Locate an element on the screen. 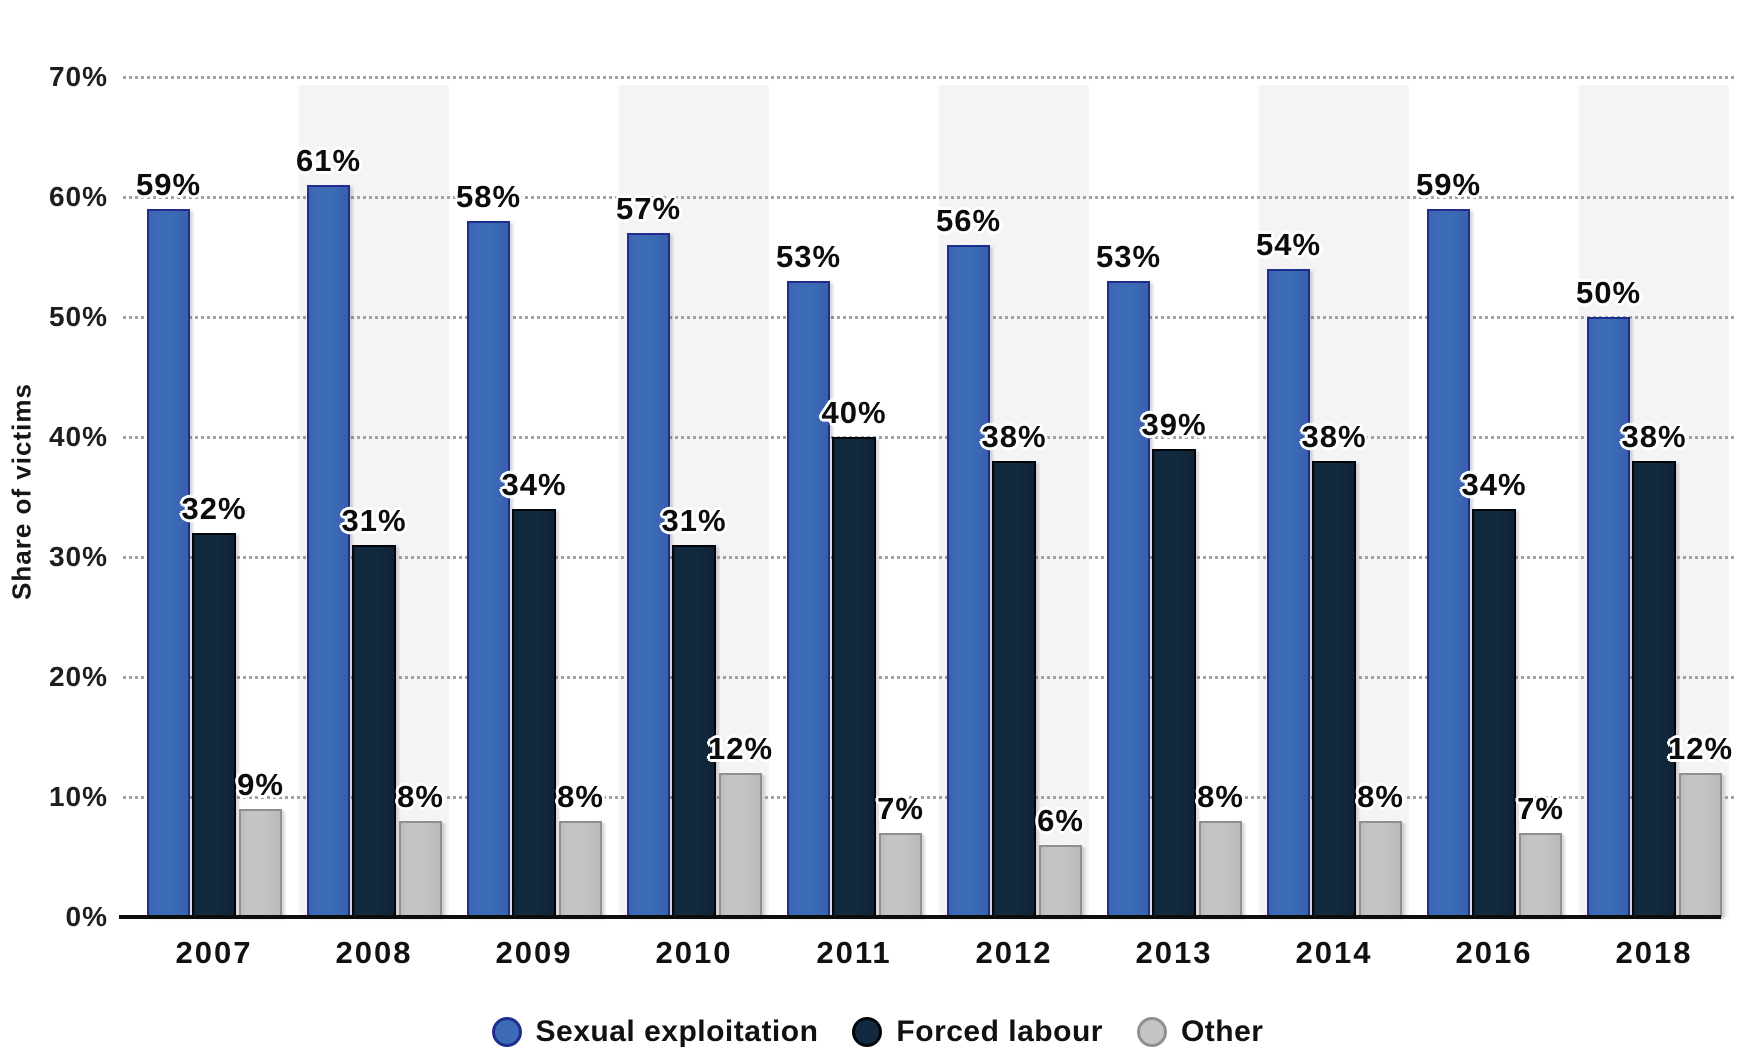 This screenshot has height=1060, width=1755. y-tick-label: 70% is located at coordinates (78, 76).